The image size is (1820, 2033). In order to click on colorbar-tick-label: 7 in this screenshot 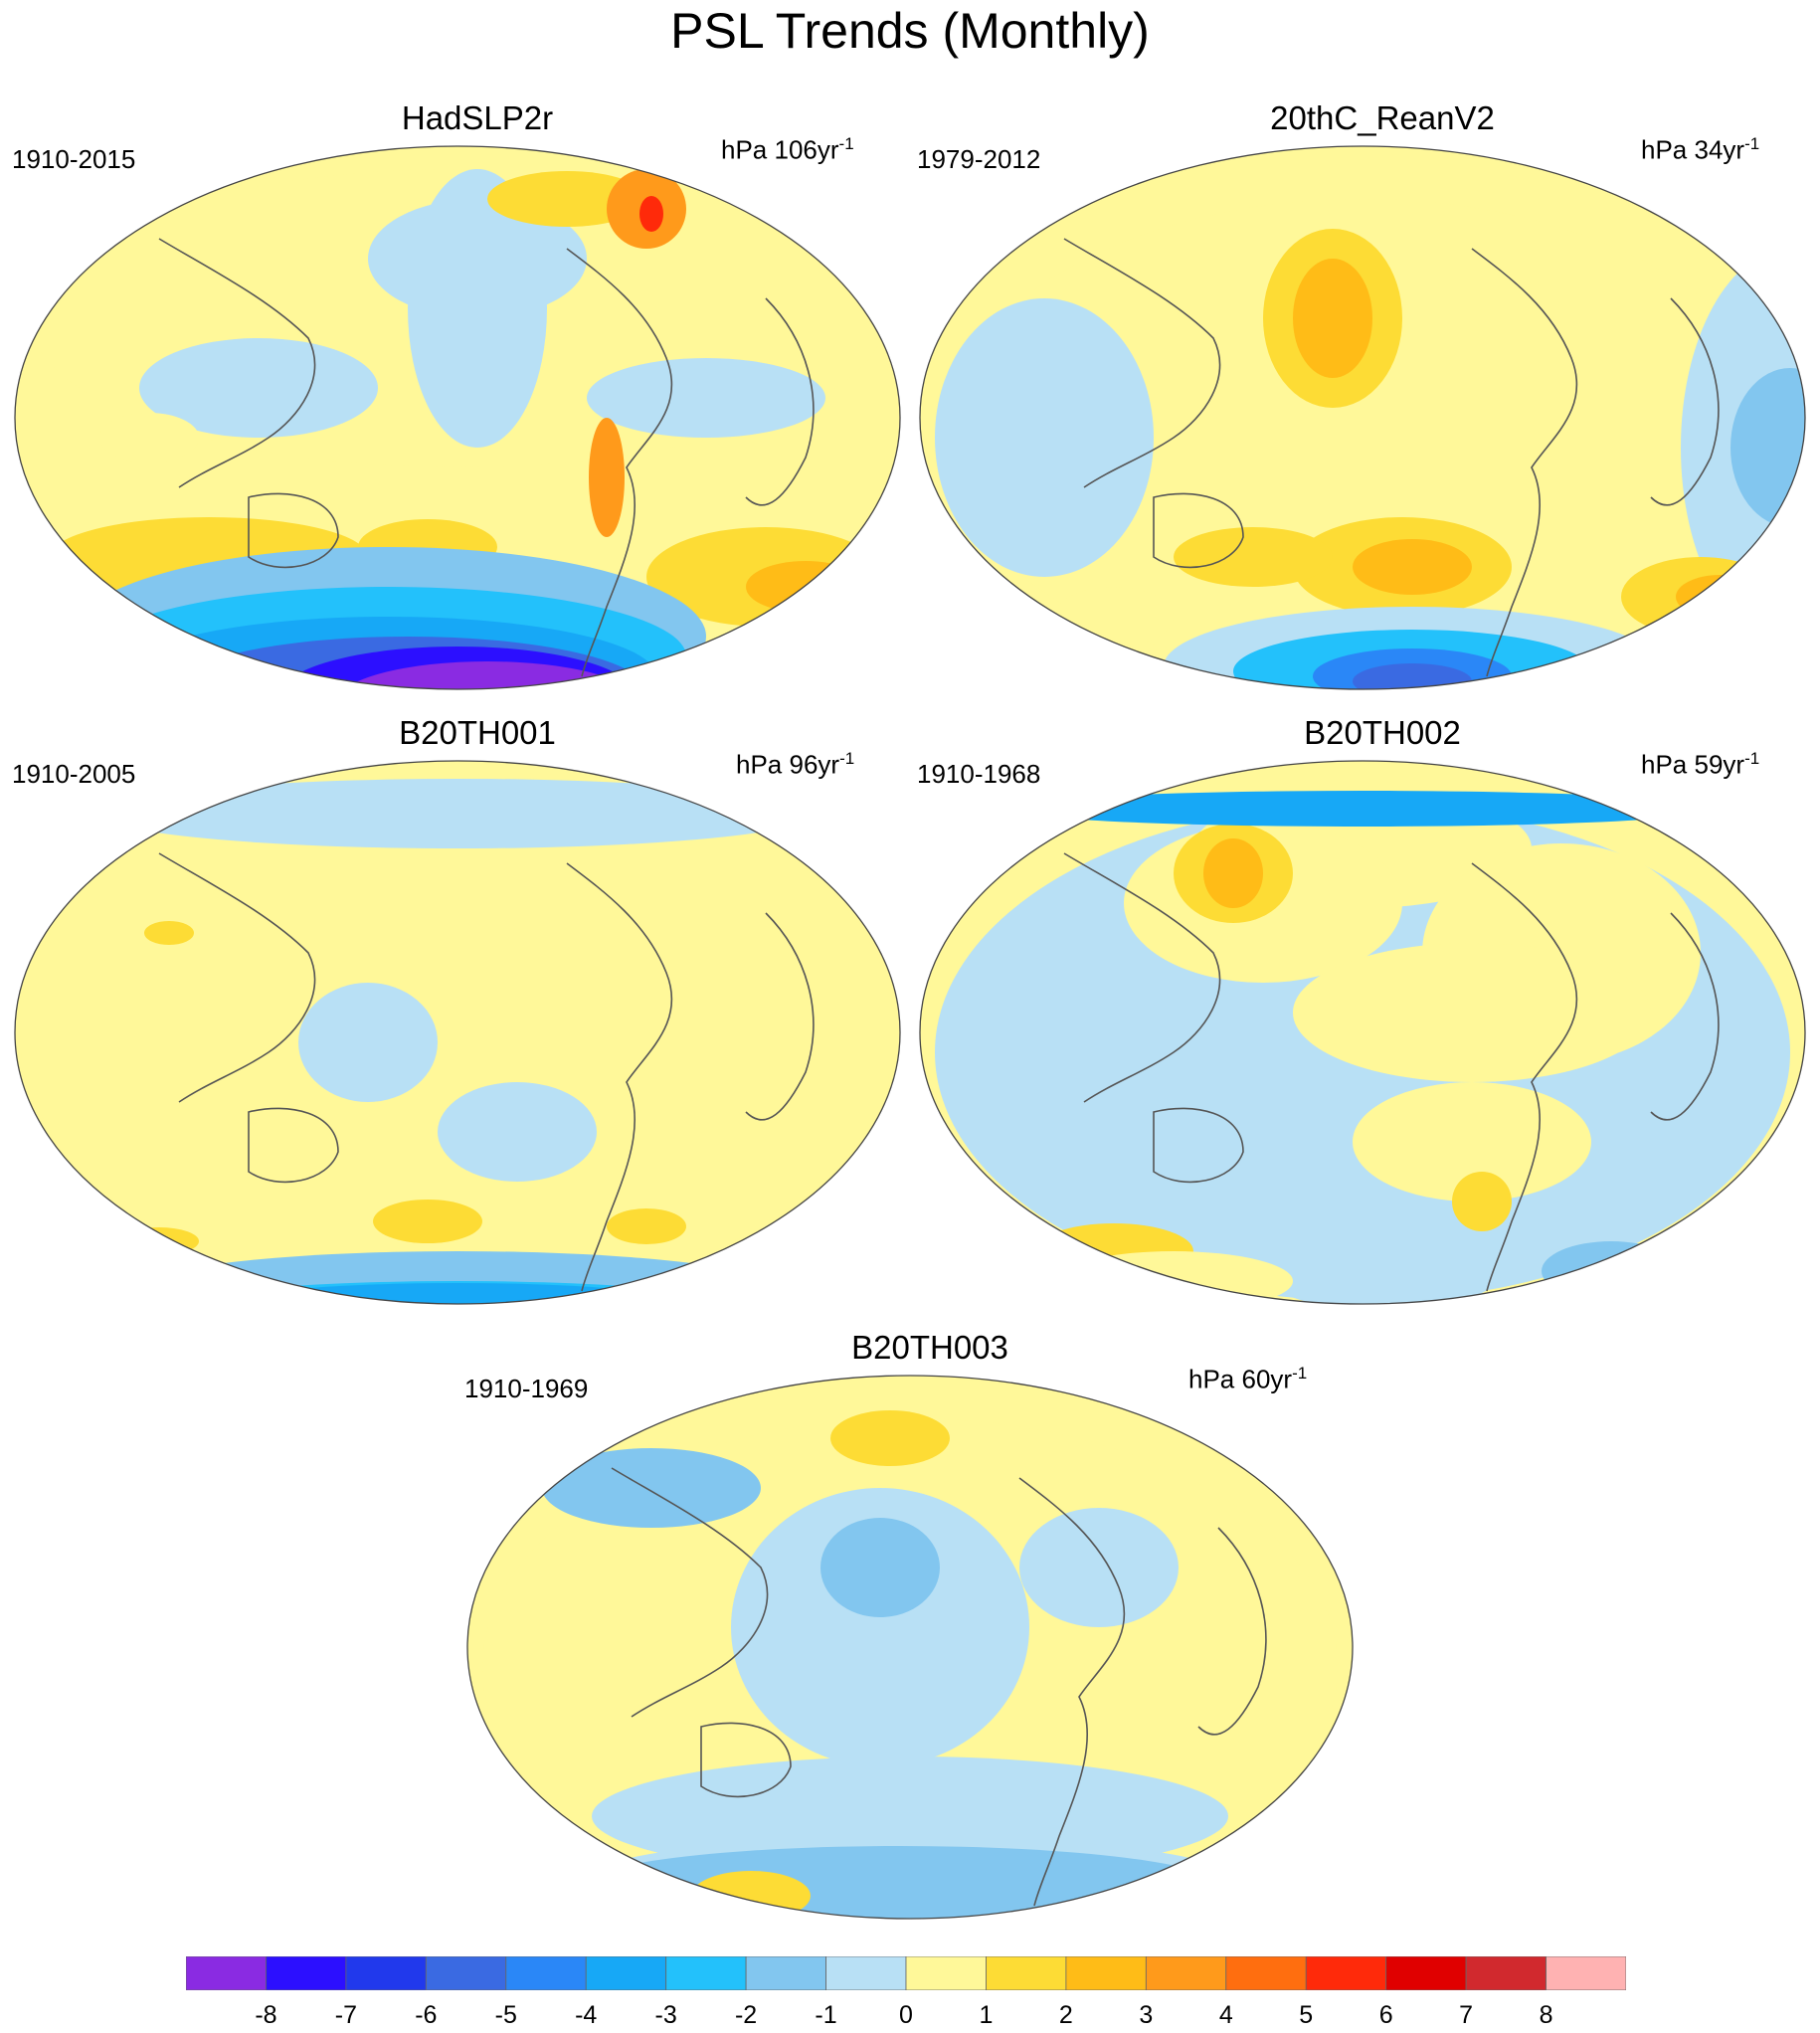, I will do `click(1466, 2015)`.